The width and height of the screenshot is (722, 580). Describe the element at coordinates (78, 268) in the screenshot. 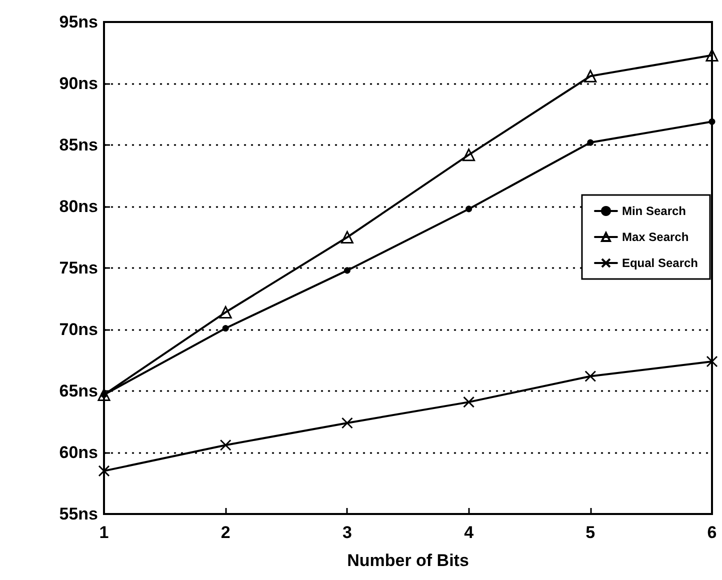

I see `y-tick-label: 75ns` at that location.